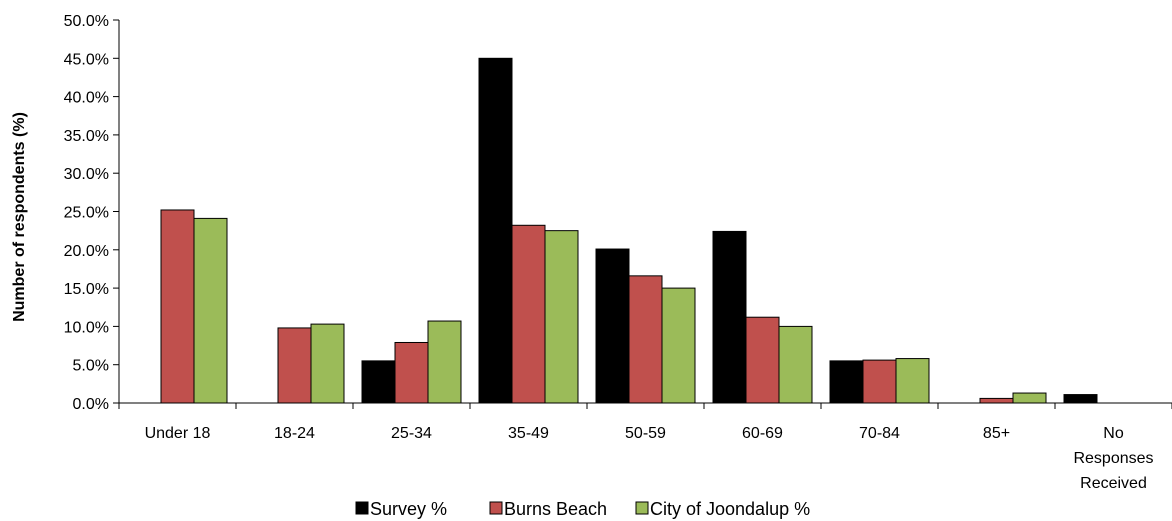 The image size is (1172, 521). What do you see at coordinates (762, 433) in the screenshot?
I see `x-category-label: 60-69` at bounding box center [762, 433].